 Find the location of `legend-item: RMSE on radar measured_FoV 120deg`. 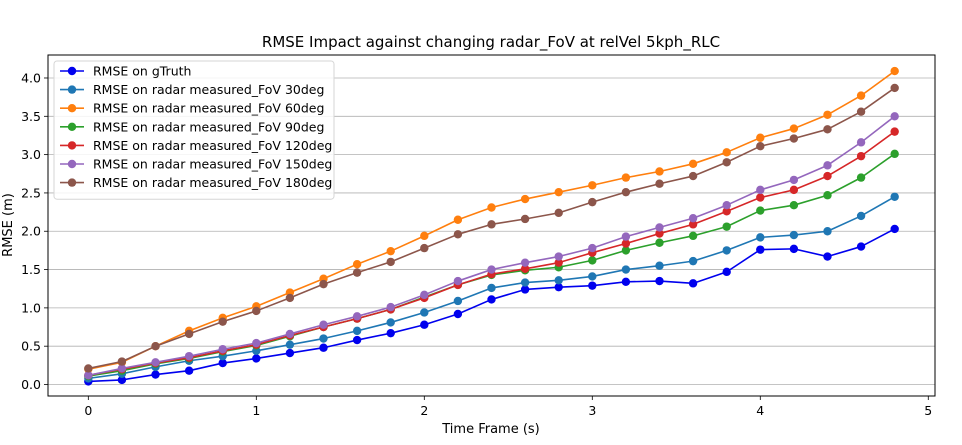

legend-item: RMSE on radar measured_FoV 120deg is located at coordinates (196, 145).